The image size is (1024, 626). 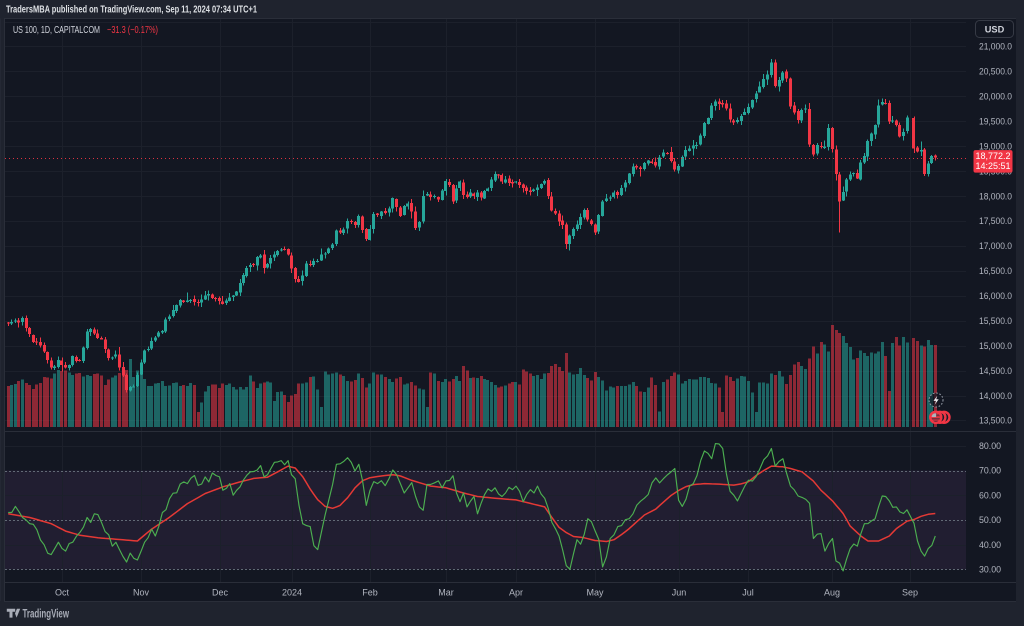 I want to click on svg-text: USD, so click(x=995, y=30).